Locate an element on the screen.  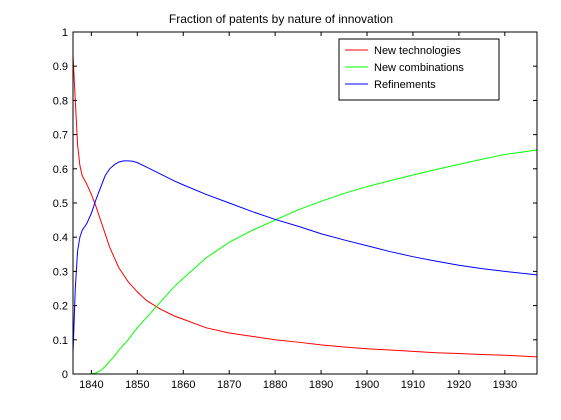
x-tick-label: 1860 is located at coordinates (183, 385).